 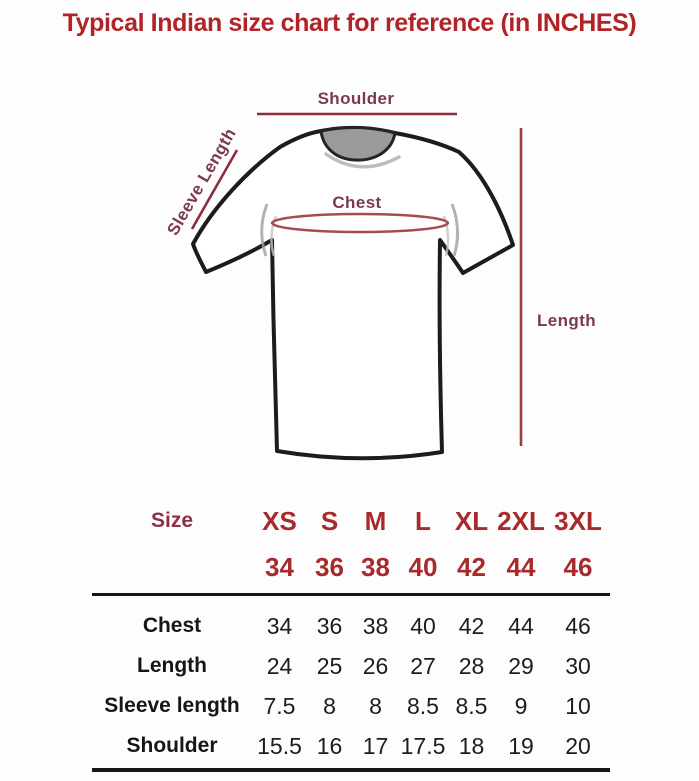 I want to click on table-cell: 19, so click(x=521, y=745).